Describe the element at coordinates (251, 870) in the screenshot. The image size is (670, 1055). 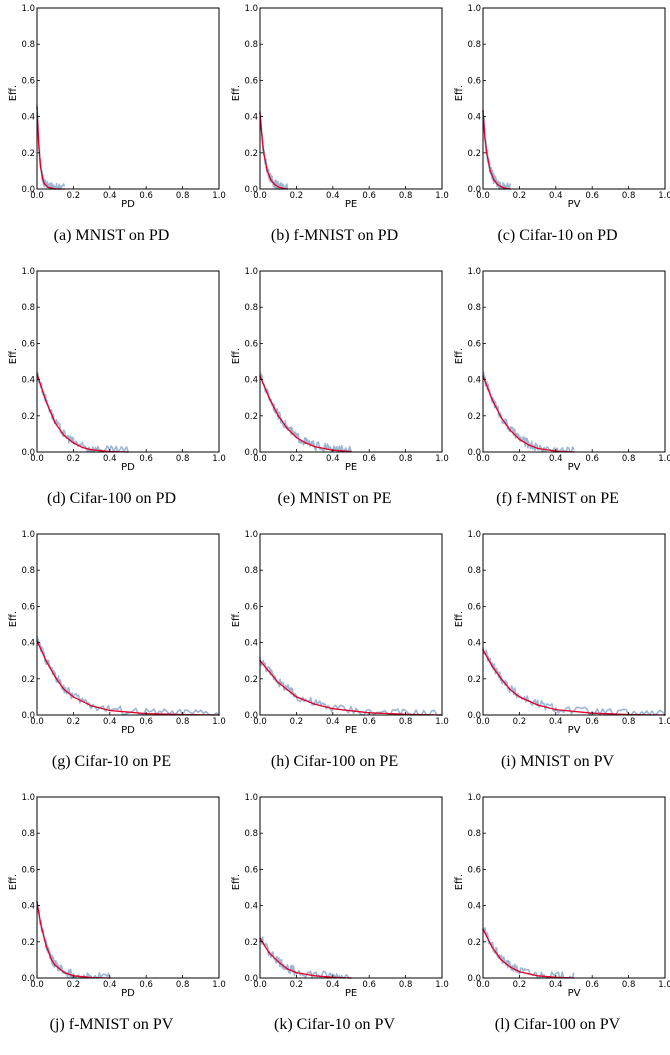
I see `y-tick-label-k-3: 0.6` at that location.